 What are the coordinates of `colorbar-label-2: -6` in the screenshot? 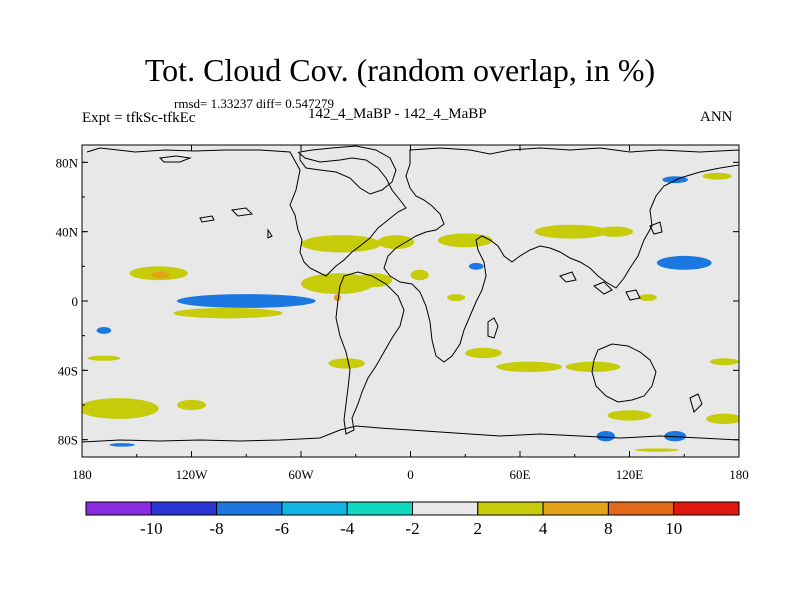 It's located at (282, 528).